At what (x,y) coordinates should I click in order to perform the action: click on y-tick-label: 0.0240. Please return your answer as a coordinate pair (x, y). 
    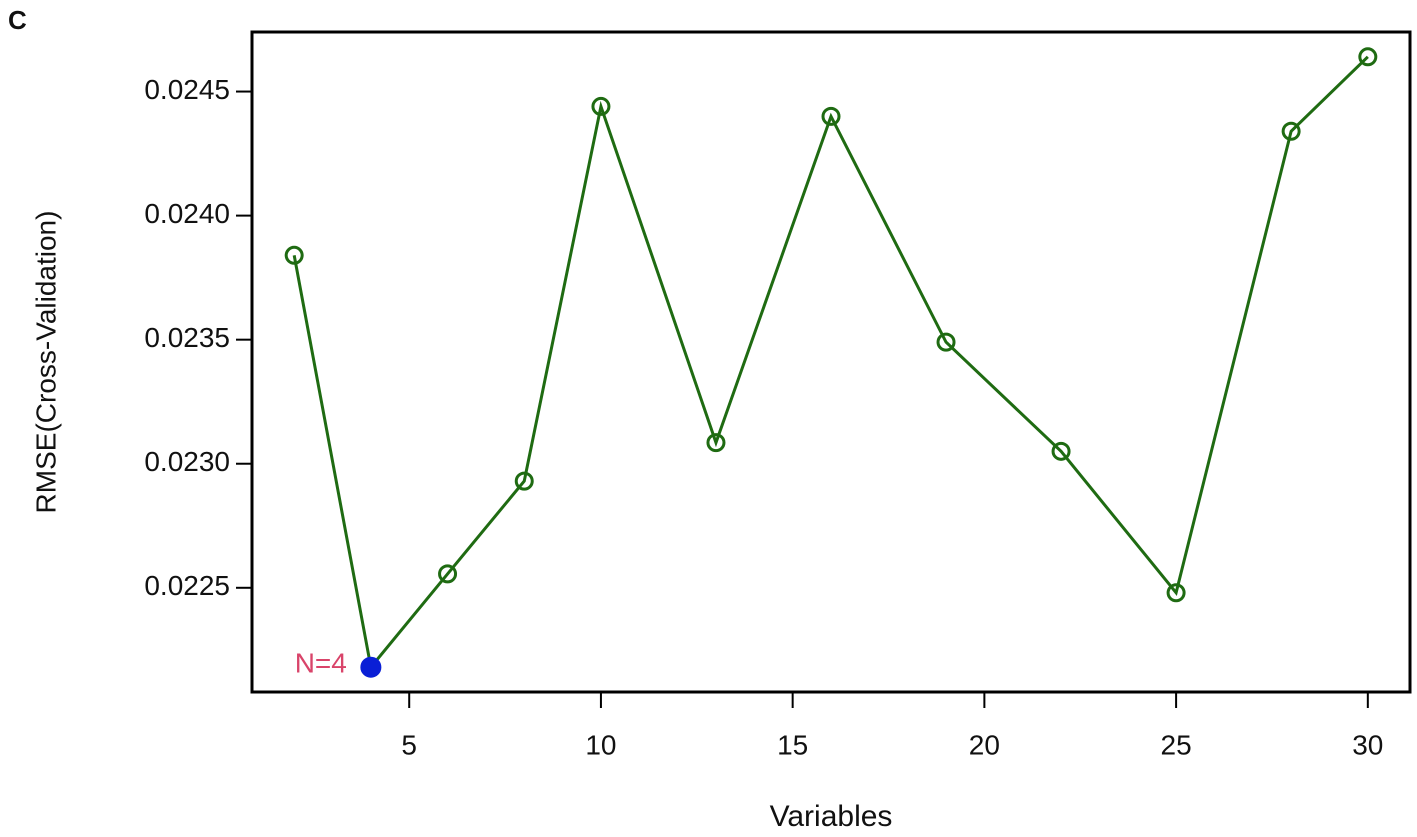
    Looking at the image, I should click on (187, 213).